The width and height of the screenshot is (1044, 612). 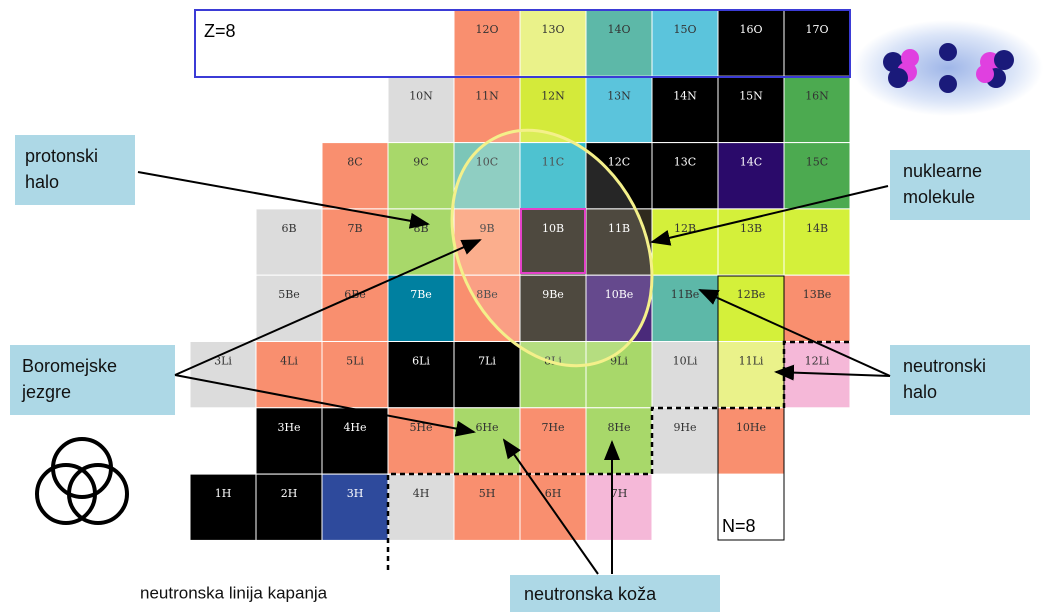 What do you see at coordinates (553, 294) in the screenshot?
I see `nuclide-label: 9Be` at bounding box center [553, 294].